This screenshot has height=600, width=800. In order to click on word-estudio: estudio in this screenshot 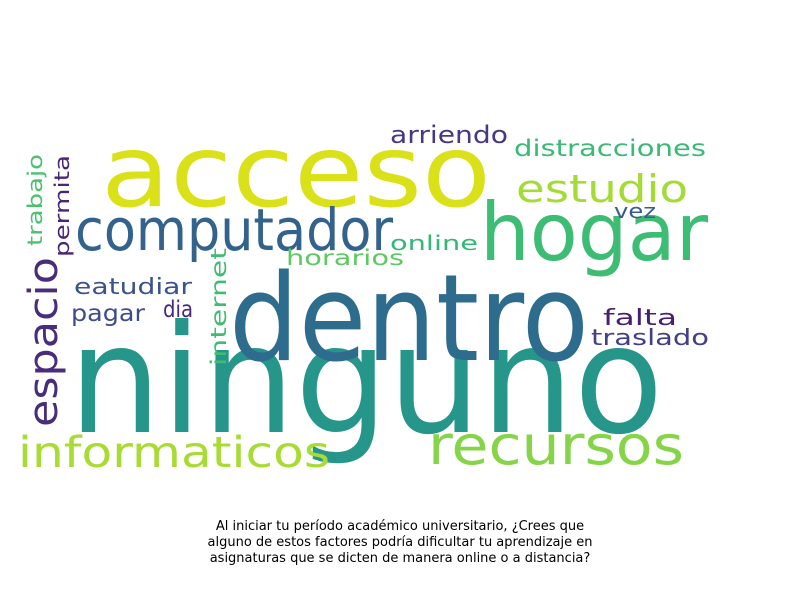, I will do `click(602, 189)`.